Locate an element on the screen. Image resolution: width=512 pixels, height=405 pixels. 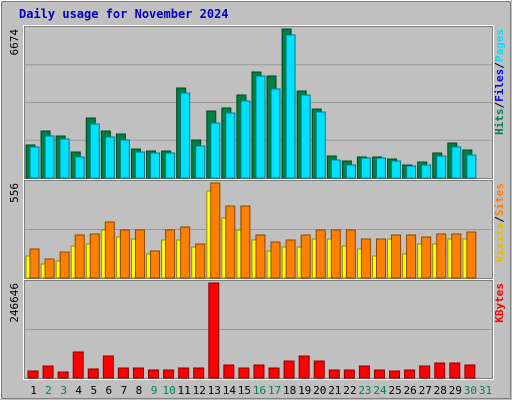
legend-entry: Visits is located at coordinates (499, 243).